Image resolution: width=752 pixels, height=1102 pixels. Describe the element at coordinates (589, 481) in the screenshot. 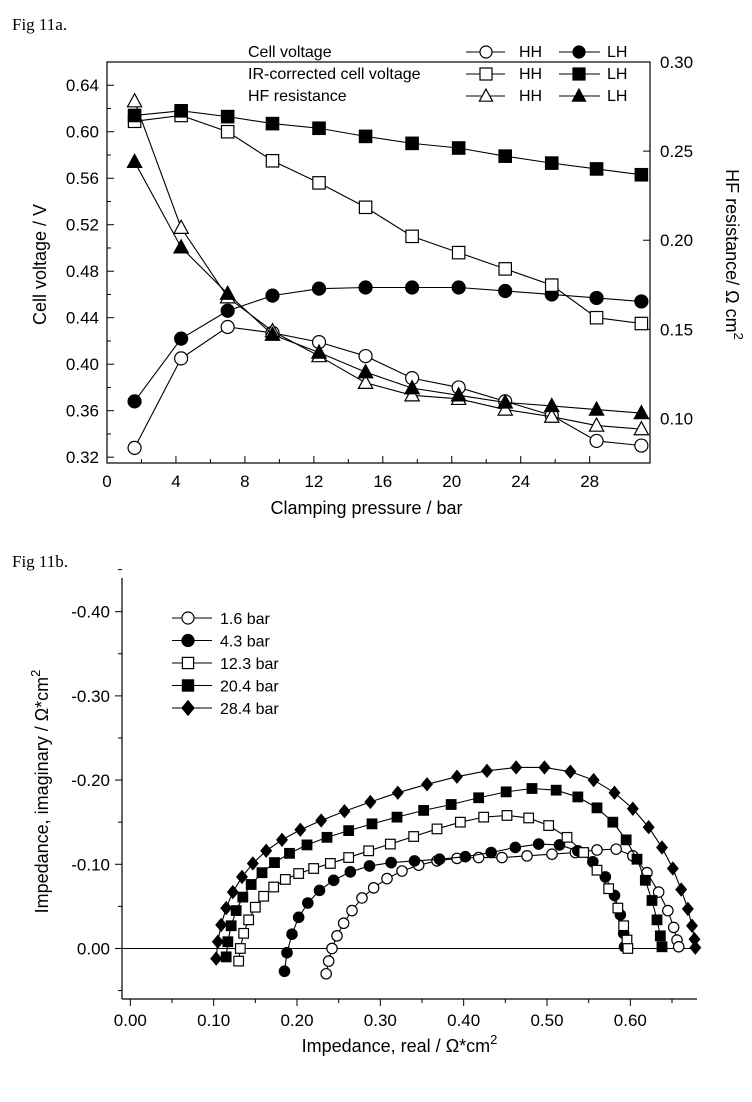

I see `chart-a-x-tick-label: 28` at that location.